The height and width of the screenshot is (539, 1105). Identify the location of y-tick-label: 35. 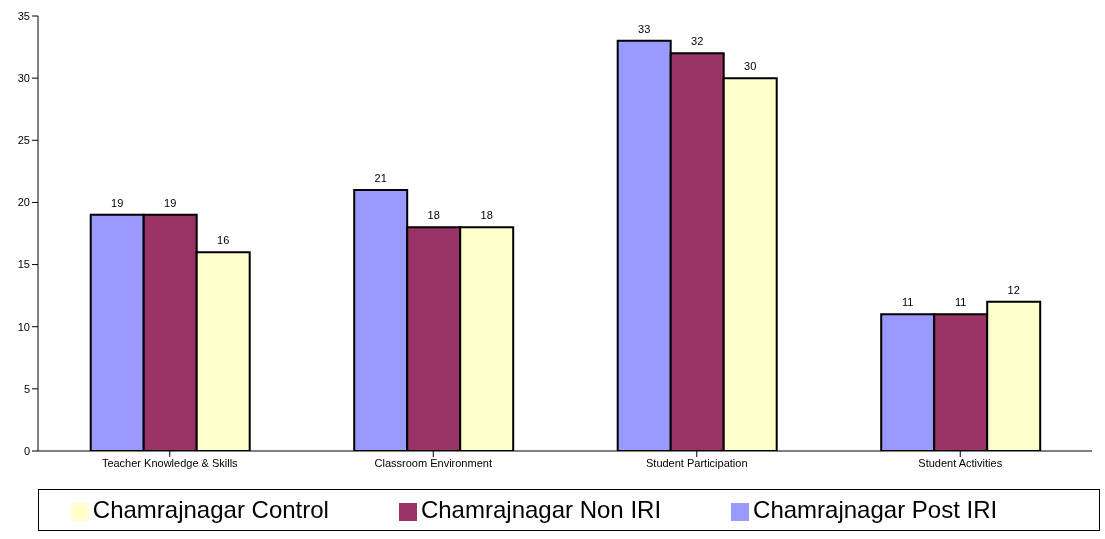
(23, 15).